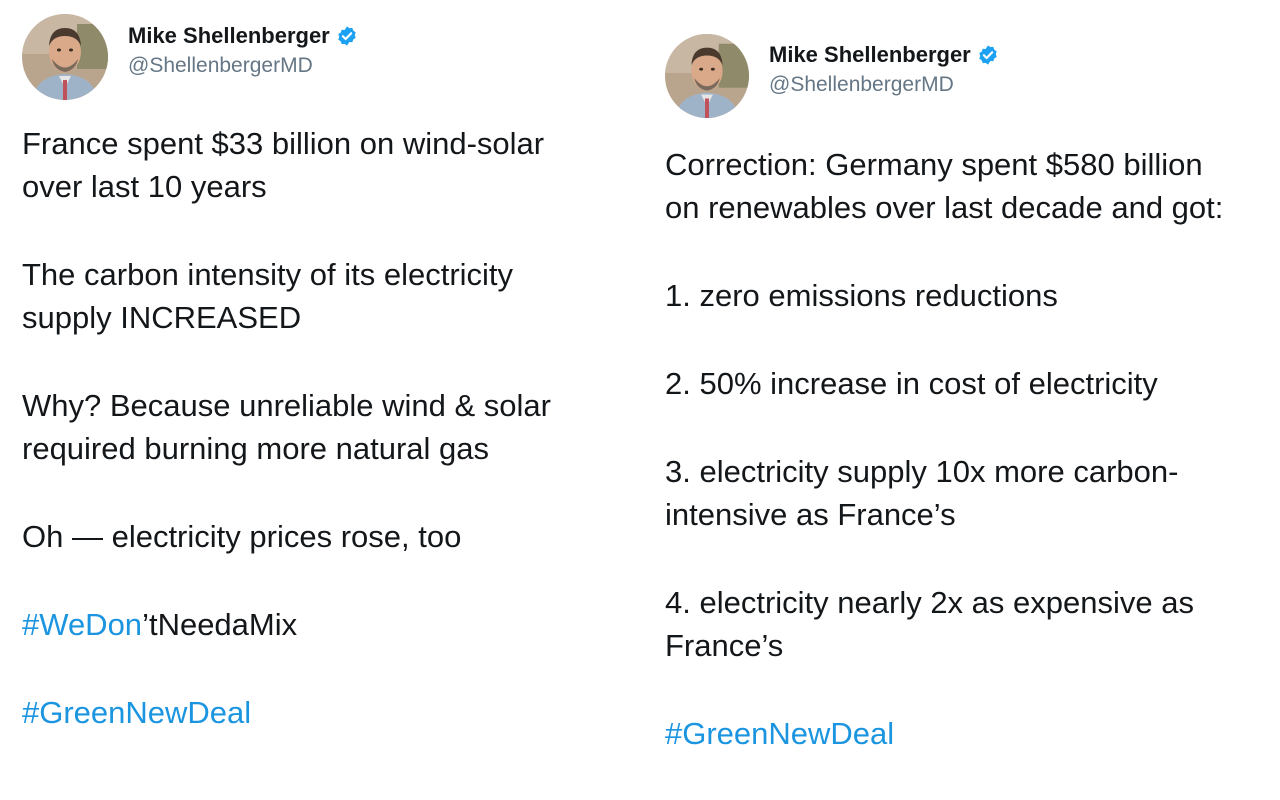 This screenshot has height=800, width=1280. Describe the element at coordinates (242, 536) in the screenshot. I see `tweet-paragraph: Oh — electricity prices rose, too` at that location.